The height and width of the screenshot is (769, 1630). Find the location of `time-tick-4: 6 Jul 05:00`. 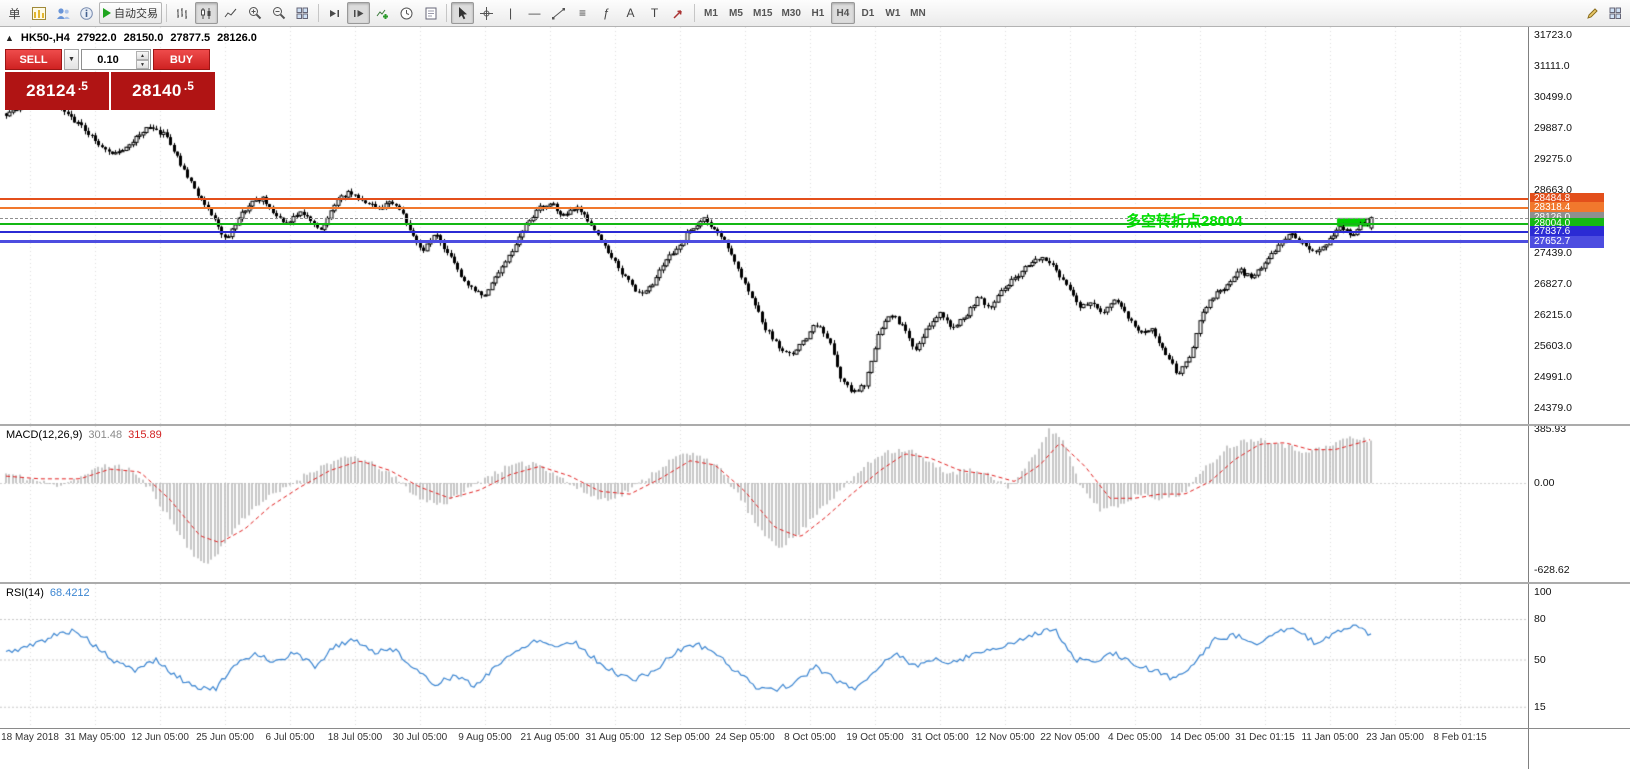

time-tick-4: 6 Jul 05:00 is located at coordinates (290, 737).